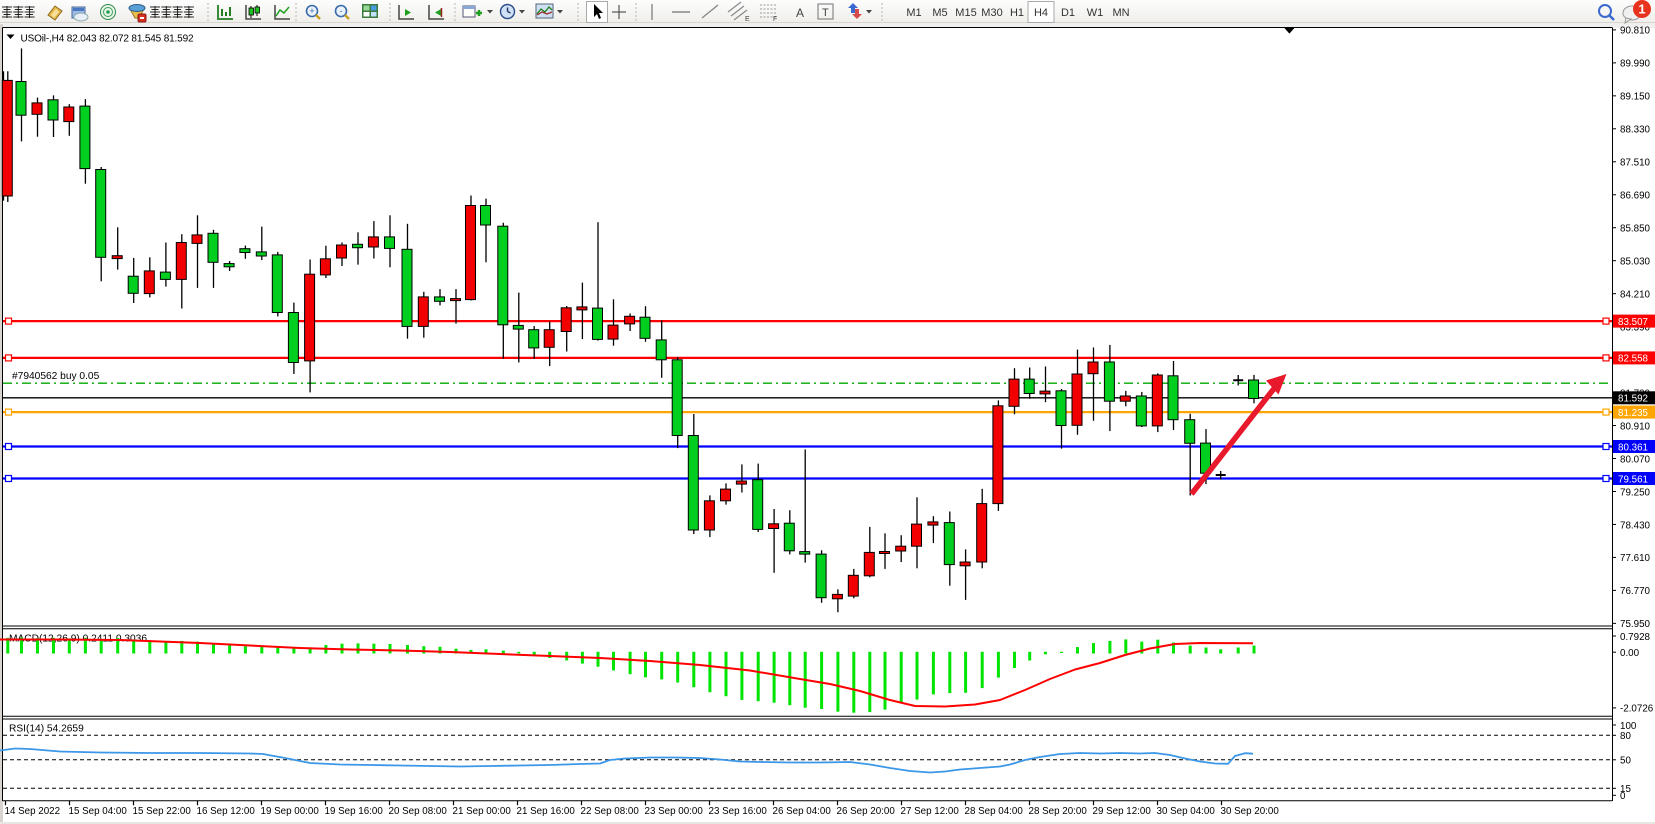  I want to click on svg-text: 16 Sep 12:00, so click(226, 811).